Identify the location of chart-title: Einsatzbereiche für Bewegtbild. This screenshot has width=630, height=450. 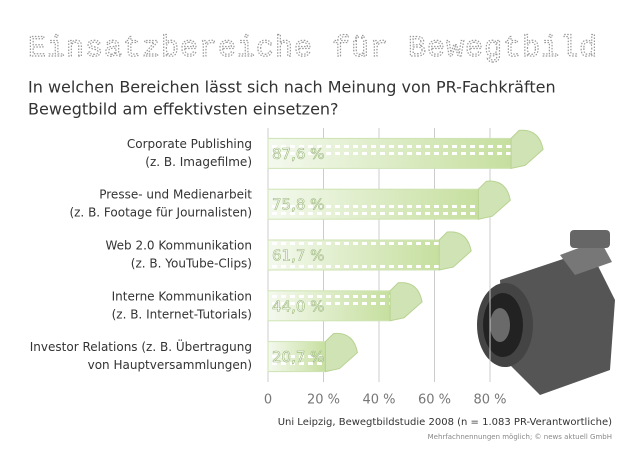
(313, 49).